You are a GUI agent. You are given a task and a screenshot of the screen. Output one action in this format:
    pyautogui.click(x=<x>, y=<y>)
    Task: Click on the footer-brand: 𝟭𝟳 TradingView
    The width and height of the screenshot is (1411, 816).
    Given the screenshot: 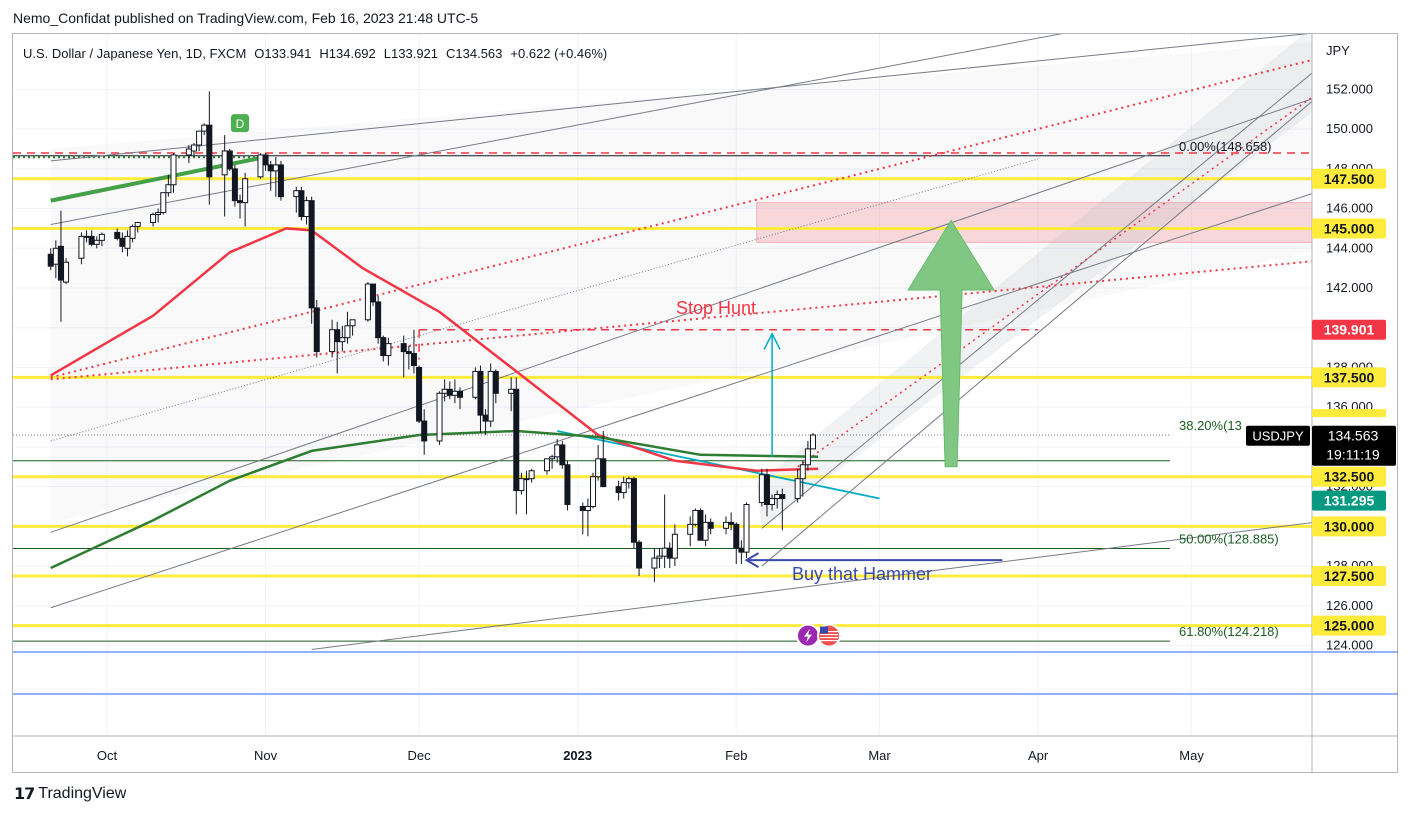 What is the action you would take?
    pyautogui.click(x=70, y=794)
    